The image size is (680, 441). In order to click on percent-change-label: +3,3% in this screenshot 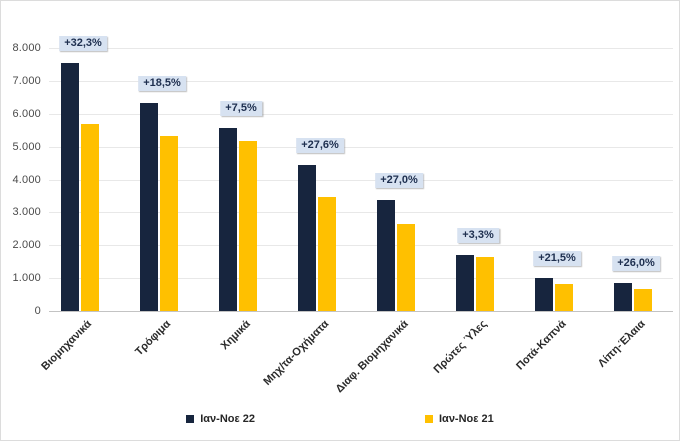, I will do `click(478, 235)`.